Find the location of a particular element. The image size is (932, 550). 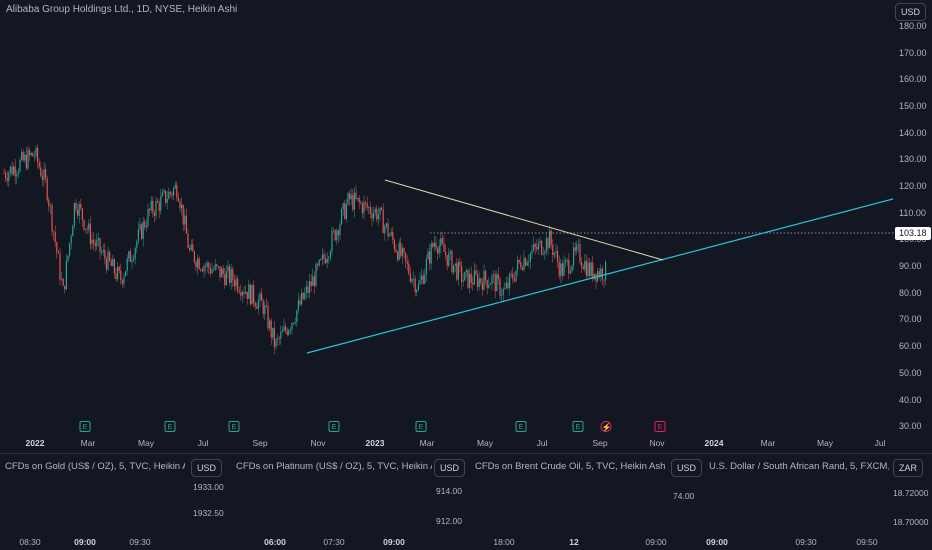

y-tick-label: 160.00 is located at coordinates (913, 79).